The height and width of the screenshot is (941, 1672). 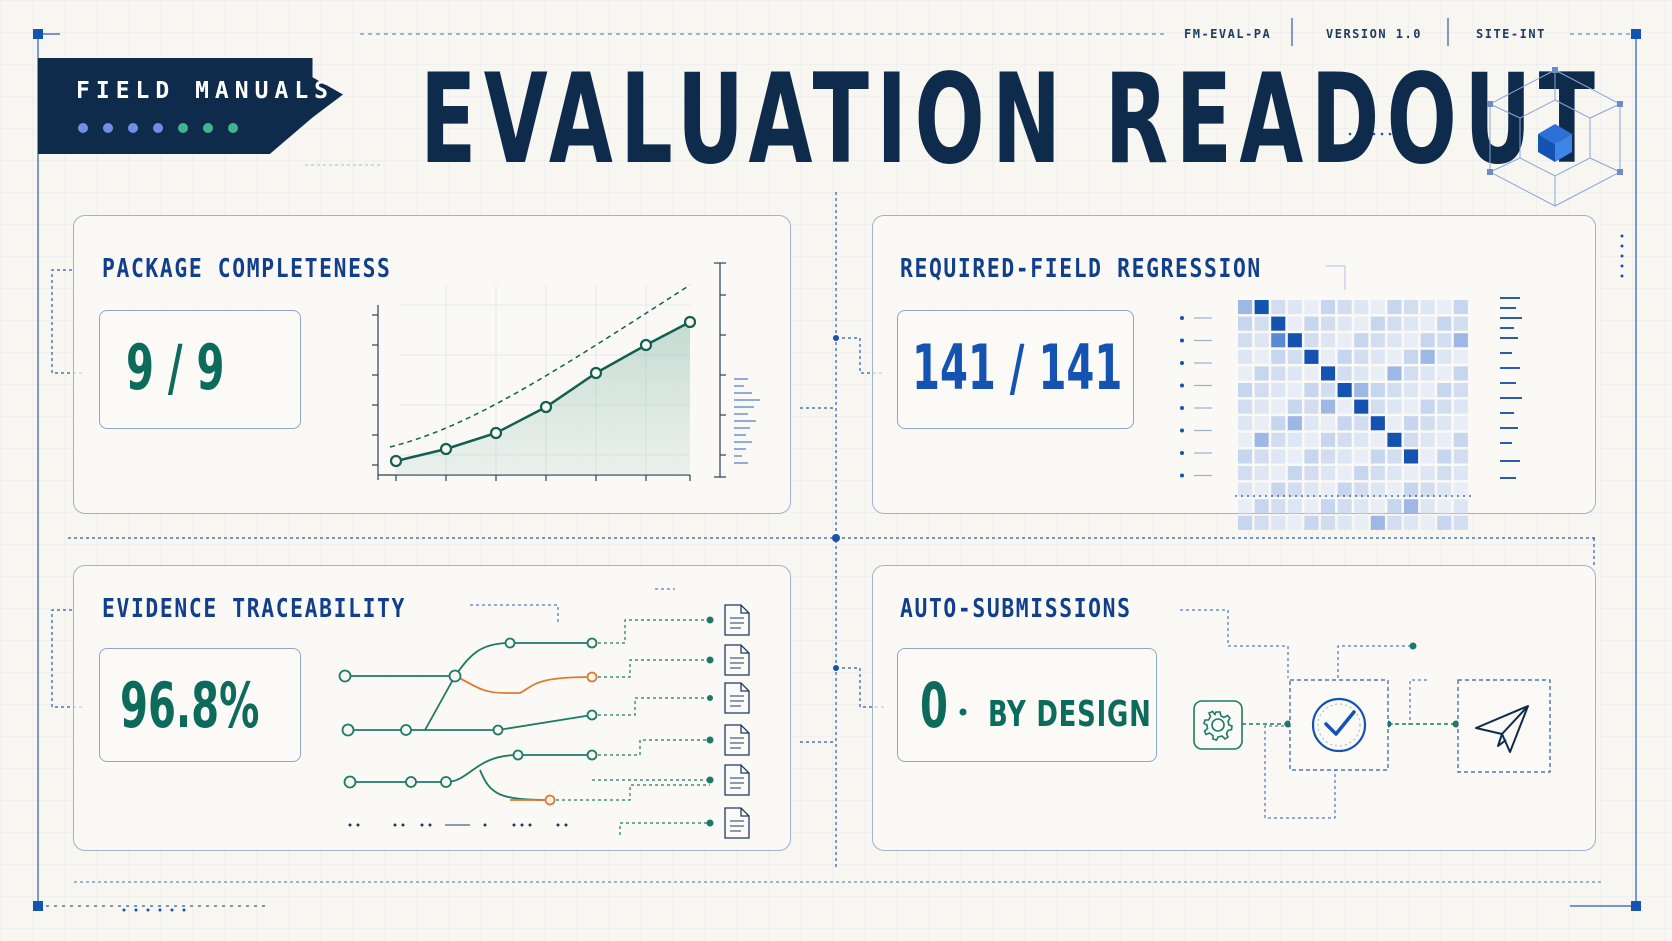 What do you see at coordinates (1011, 120) in the screenshot?
I see `page-title: EVALUATION READOUT` at bounding box center [1011, 120].